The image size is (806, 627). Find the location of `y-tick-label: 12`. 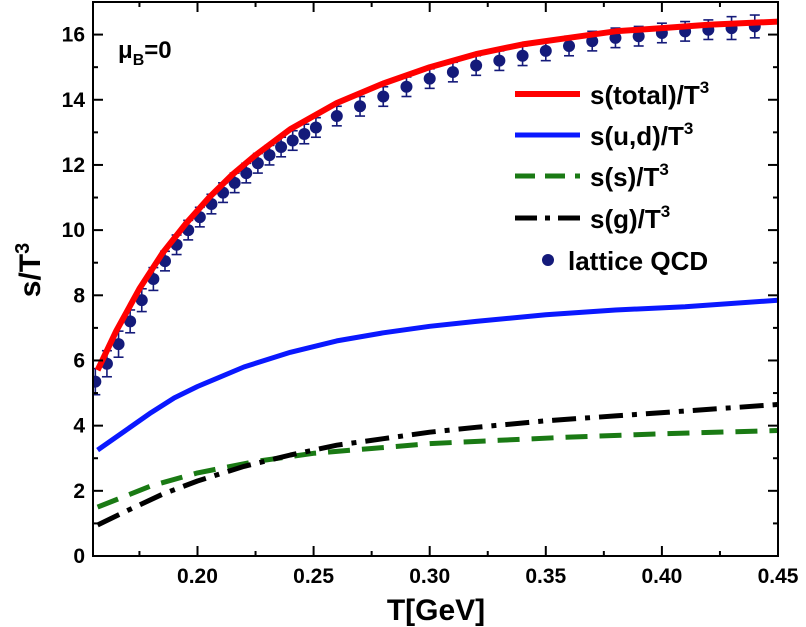

y-tick-label: 12 is located at coordinates (73, 165).